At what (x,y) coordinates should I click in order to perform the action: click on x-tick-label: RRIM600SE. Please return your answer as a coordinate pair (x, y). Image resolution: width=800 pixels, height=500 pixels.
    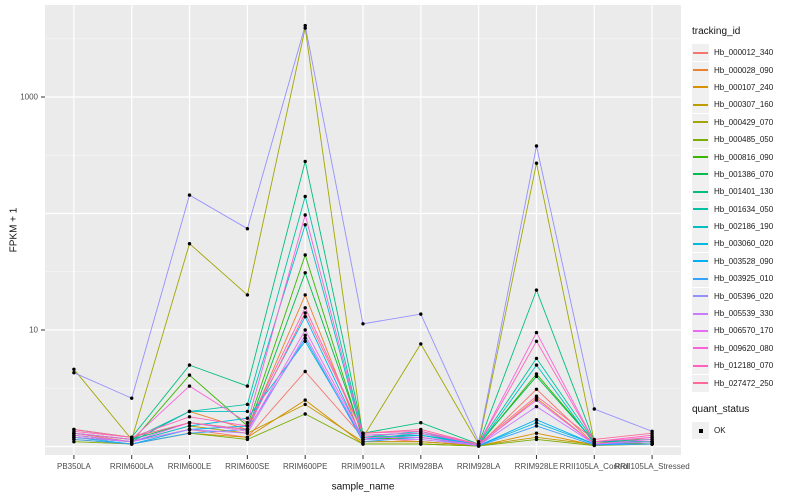
    Looking at the image, I should click on (247, 466).